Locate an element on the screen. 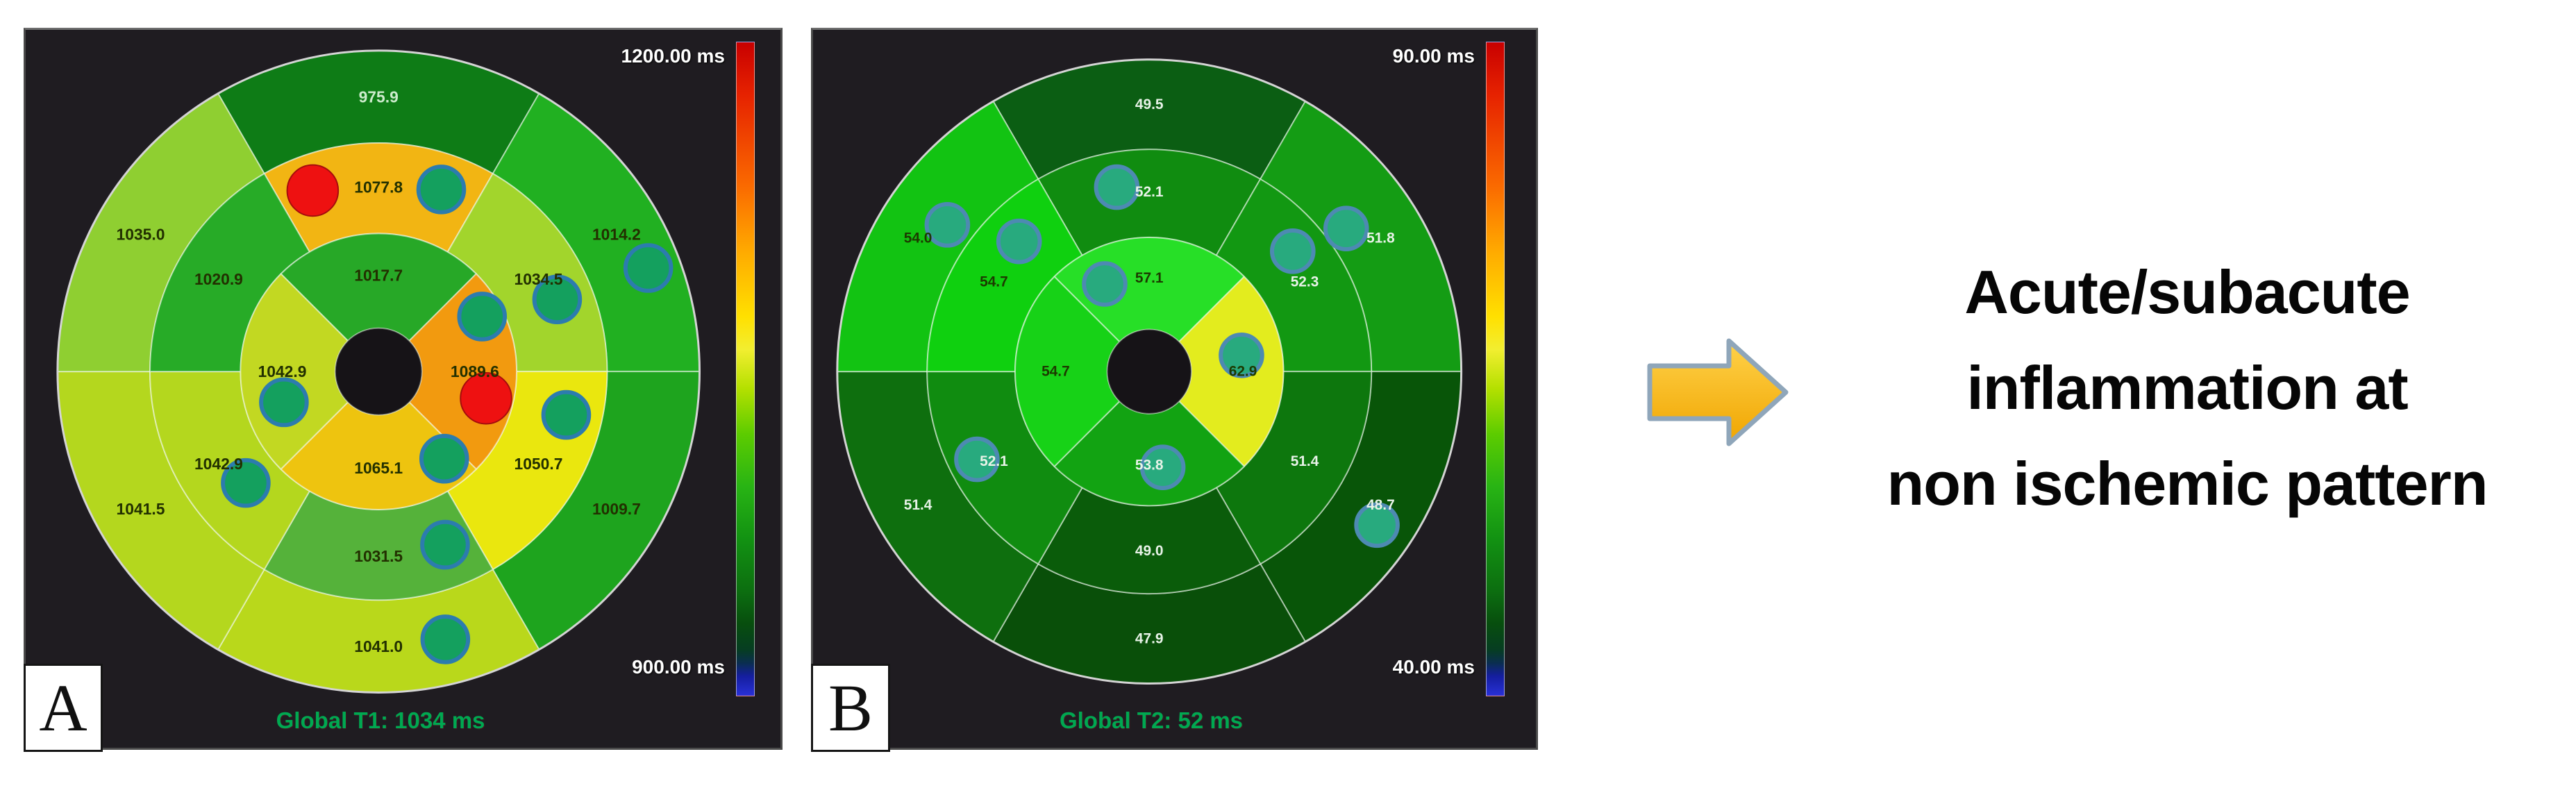 The width and height of the screenshot is (2576, 788). segment-value-label: 1009.7 is located at coordinates (616, 509).